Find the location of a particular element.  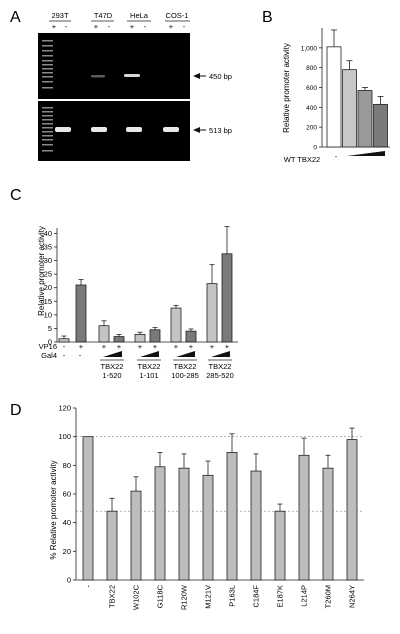

c-ytick-label: 40 is located at coordinates (48, 233).